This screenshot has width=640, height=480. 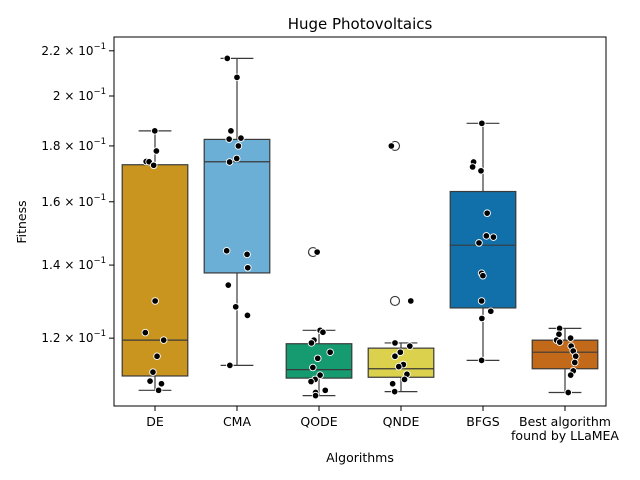 What do you see at coordinates (565, 421) in the screenshot?
I see `x-tick-label: Best algorithm` at bounding box center [565, 421].